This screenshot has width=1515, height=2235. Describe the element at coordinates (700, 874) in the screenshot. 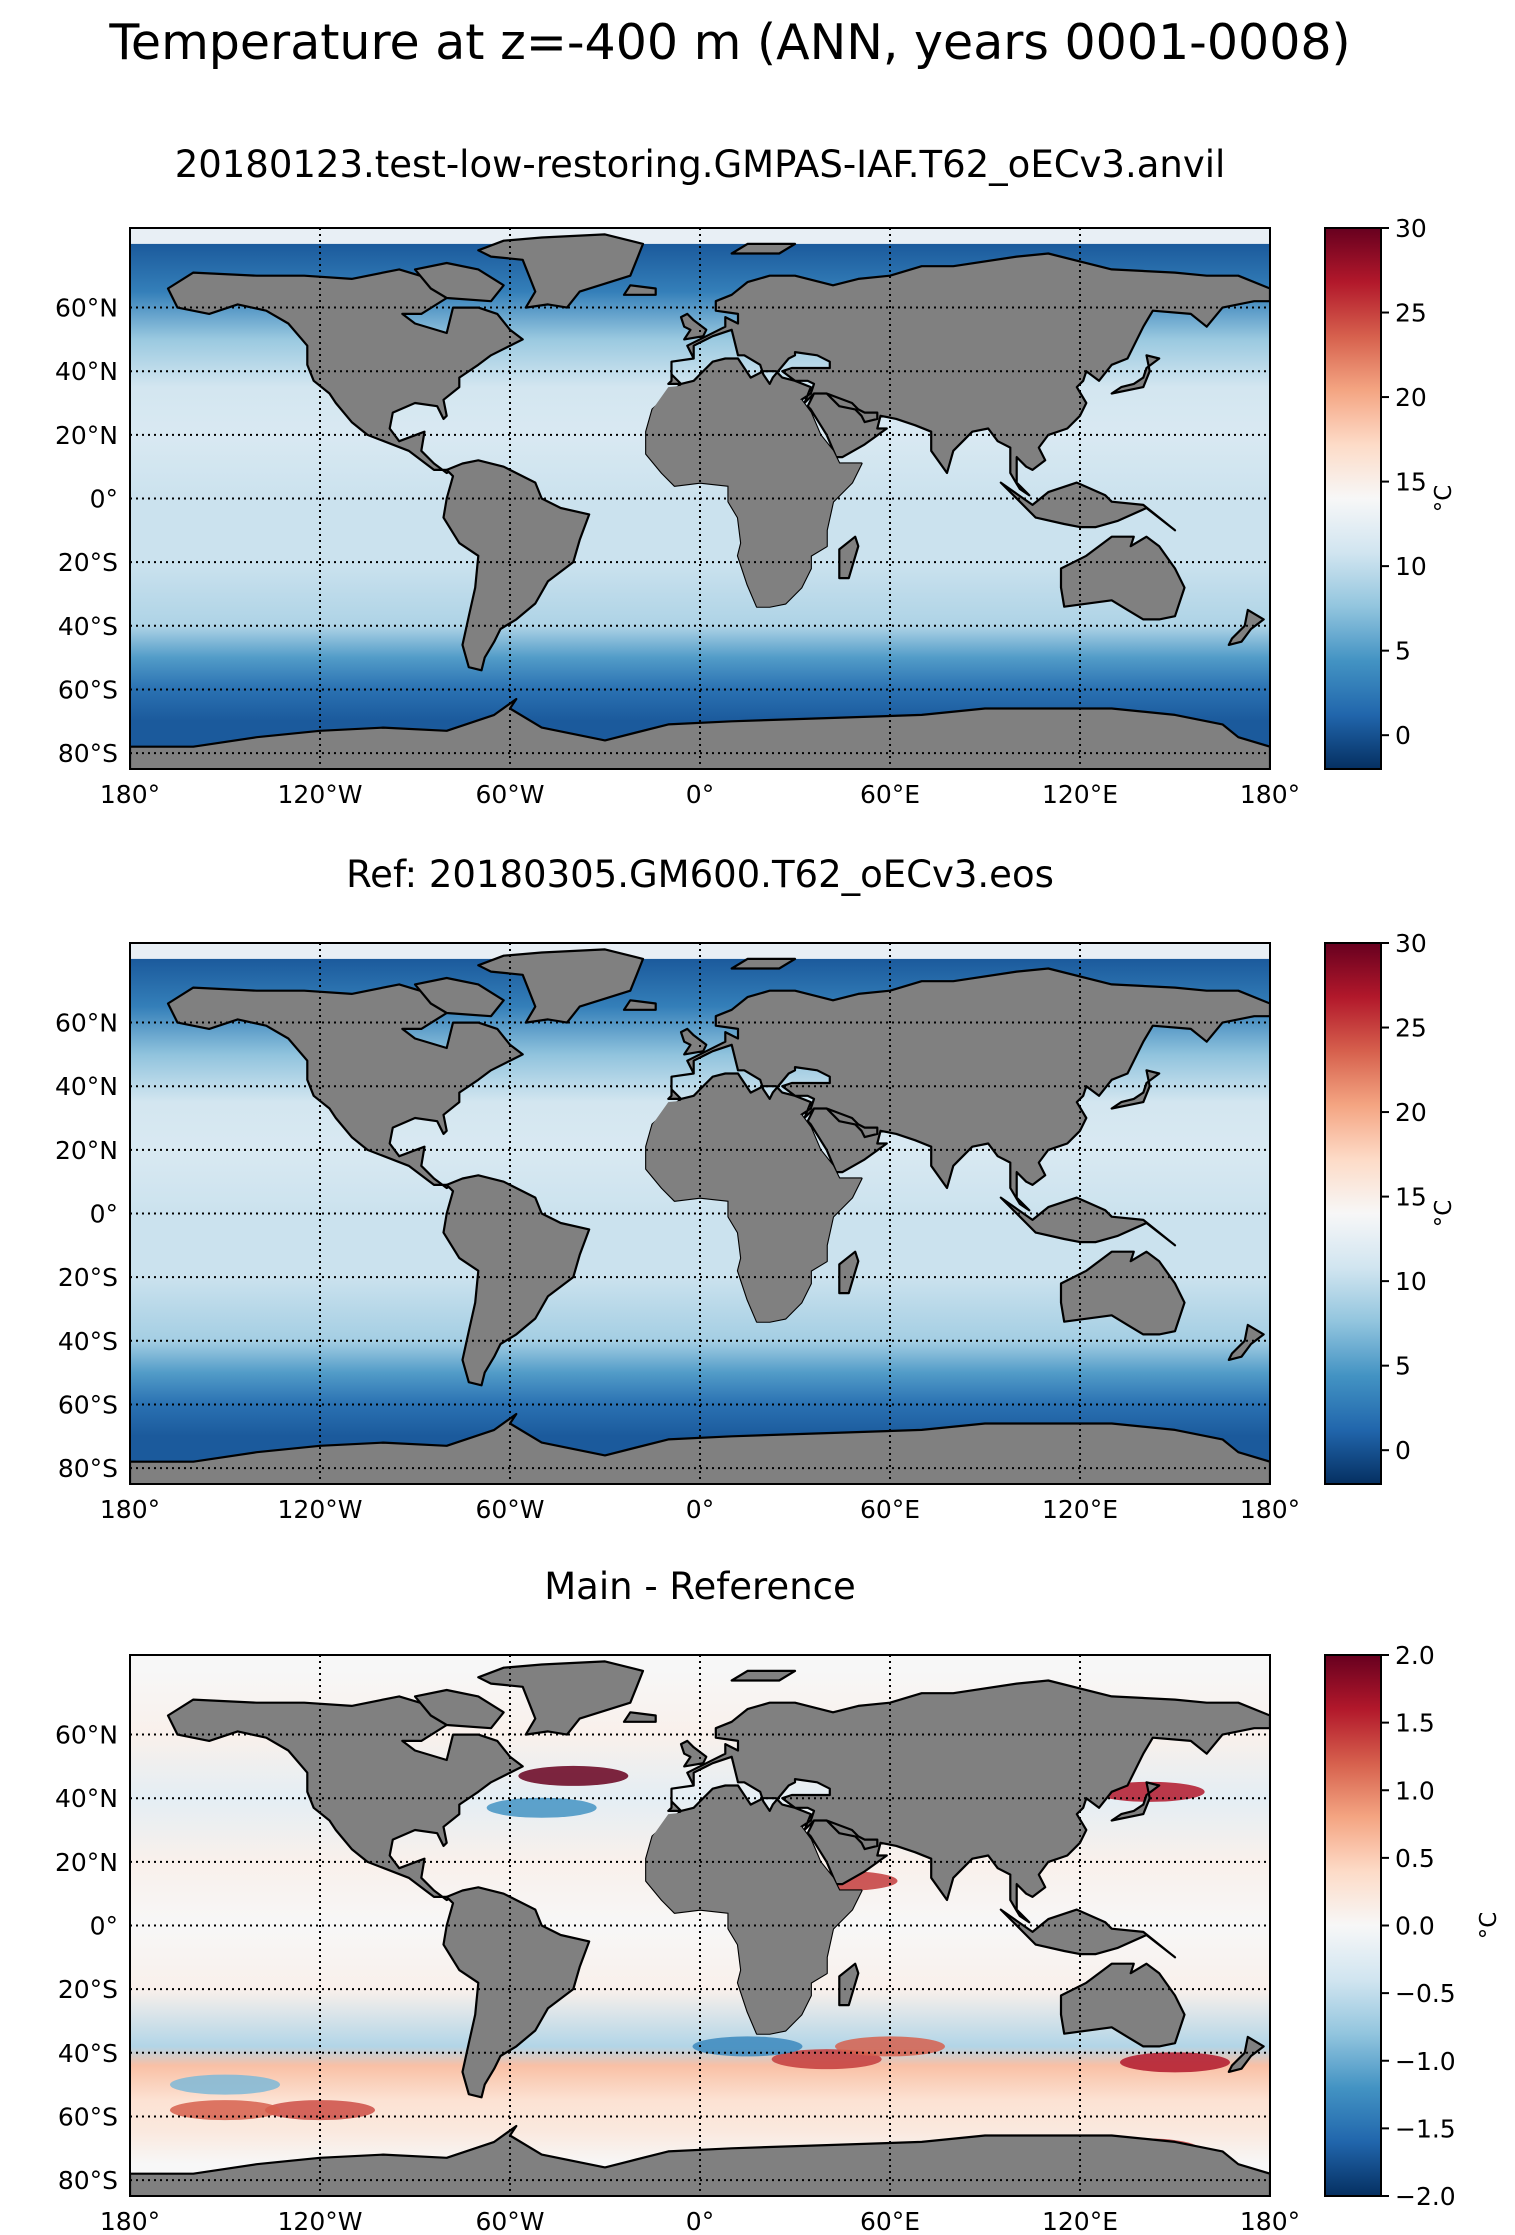

I see `panel-title-reference: Ref: 20180305.GM600.T62_oECv3.eos` at that location.